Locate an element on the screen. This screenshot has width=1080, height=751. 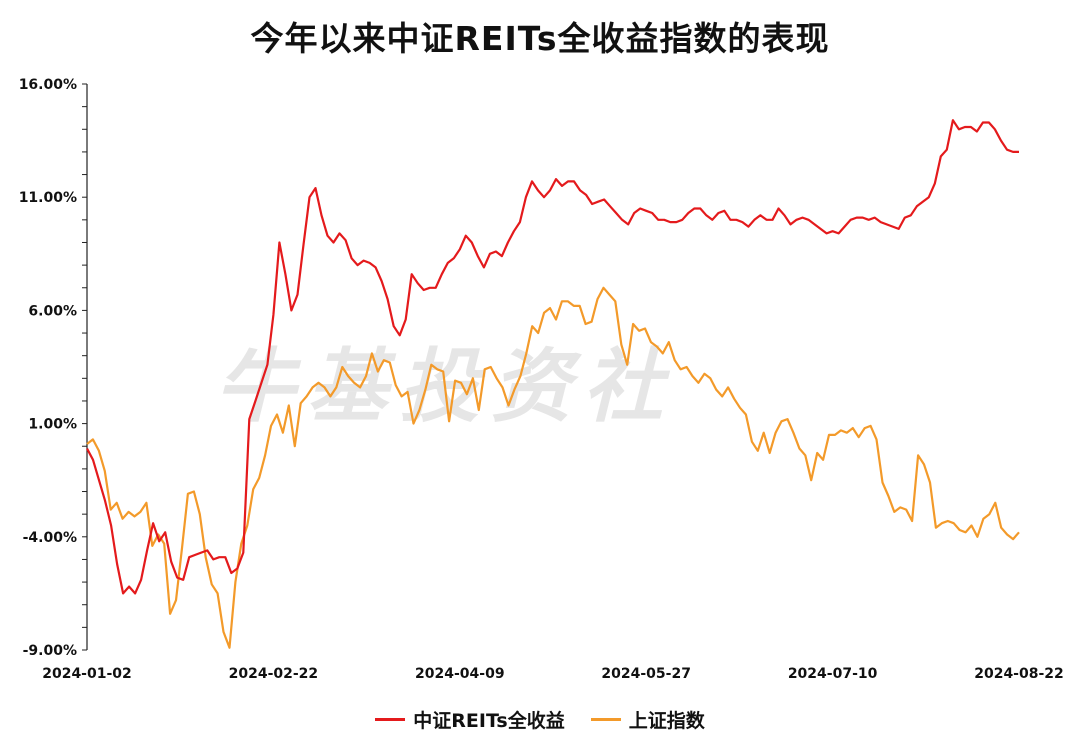
x-tick-label: 2024-07-10 is located at coordinates (833, 674).